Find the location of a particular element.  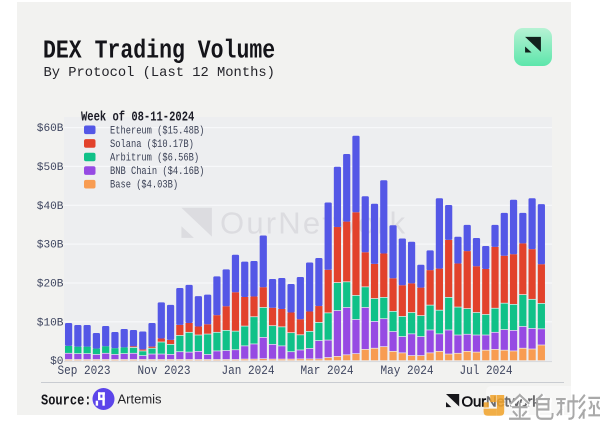

svg-text: $40B is located at coordinates (50, 207).